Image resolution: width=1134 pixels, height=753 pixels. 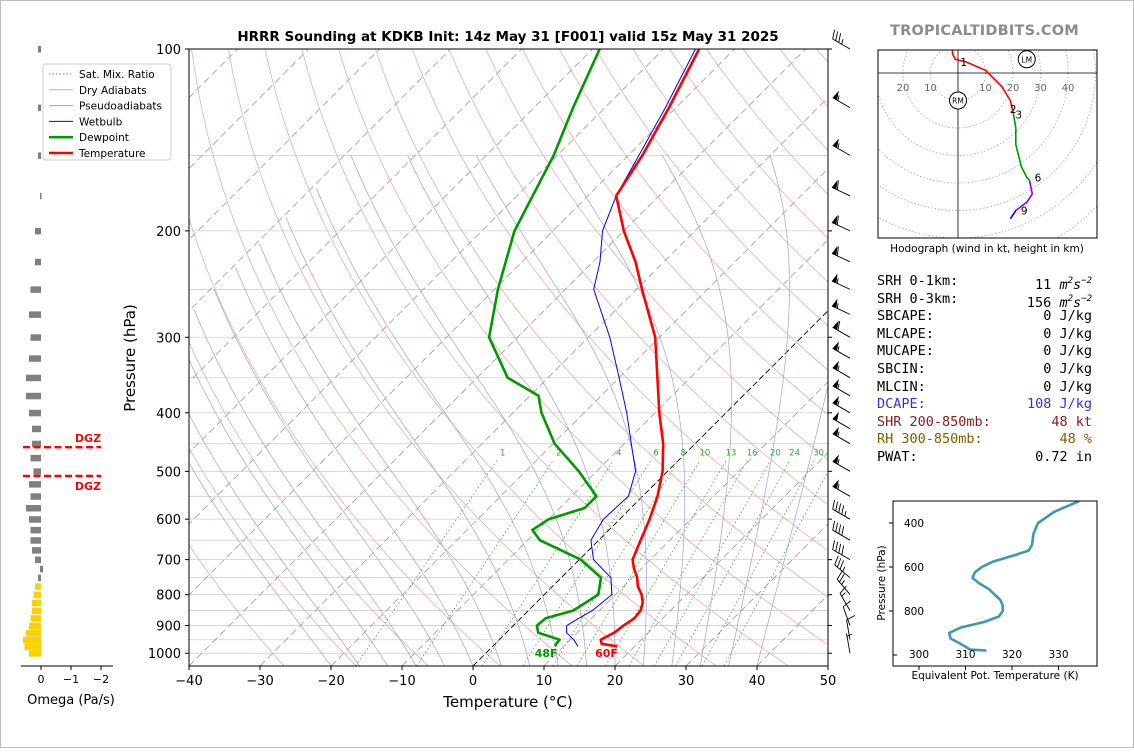 What do you see at coordinates (71, 700) in the screenshot?
I see `omega-axis-label: Omega (Pa/s)` at bounding box center [71, 700].